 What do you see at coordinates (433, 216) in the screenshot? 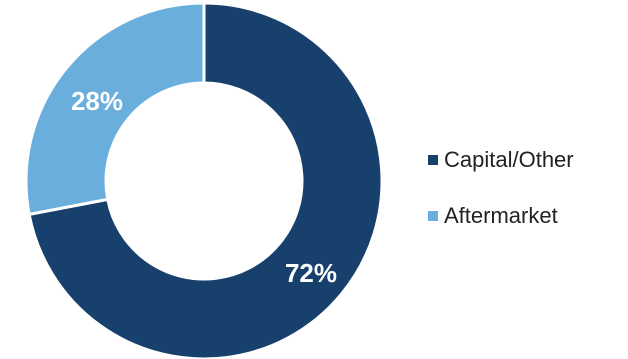
I see `legend-swatch-aftermarket` at bounding box center [433, 216].